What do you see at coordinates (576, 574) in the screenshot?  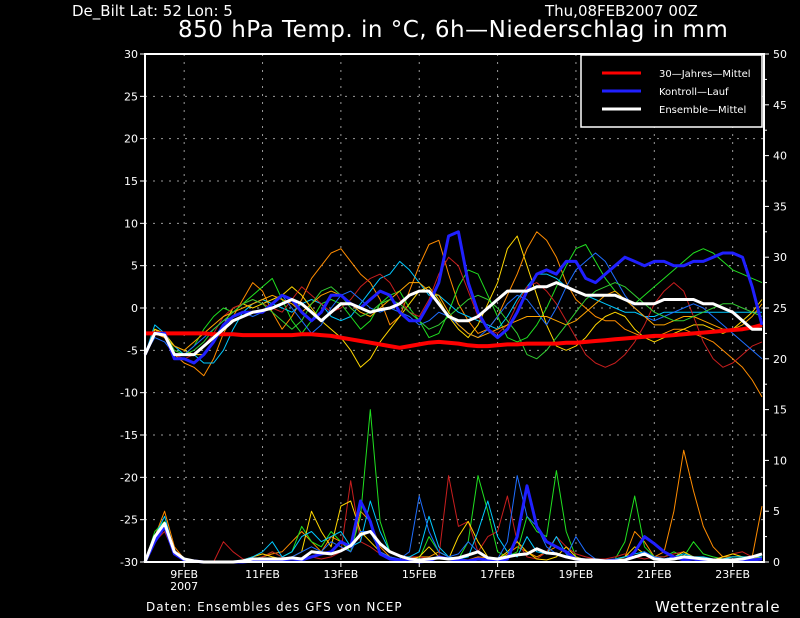 I see `x-tick-label: 19FEB` at bounding box center [576, 574].